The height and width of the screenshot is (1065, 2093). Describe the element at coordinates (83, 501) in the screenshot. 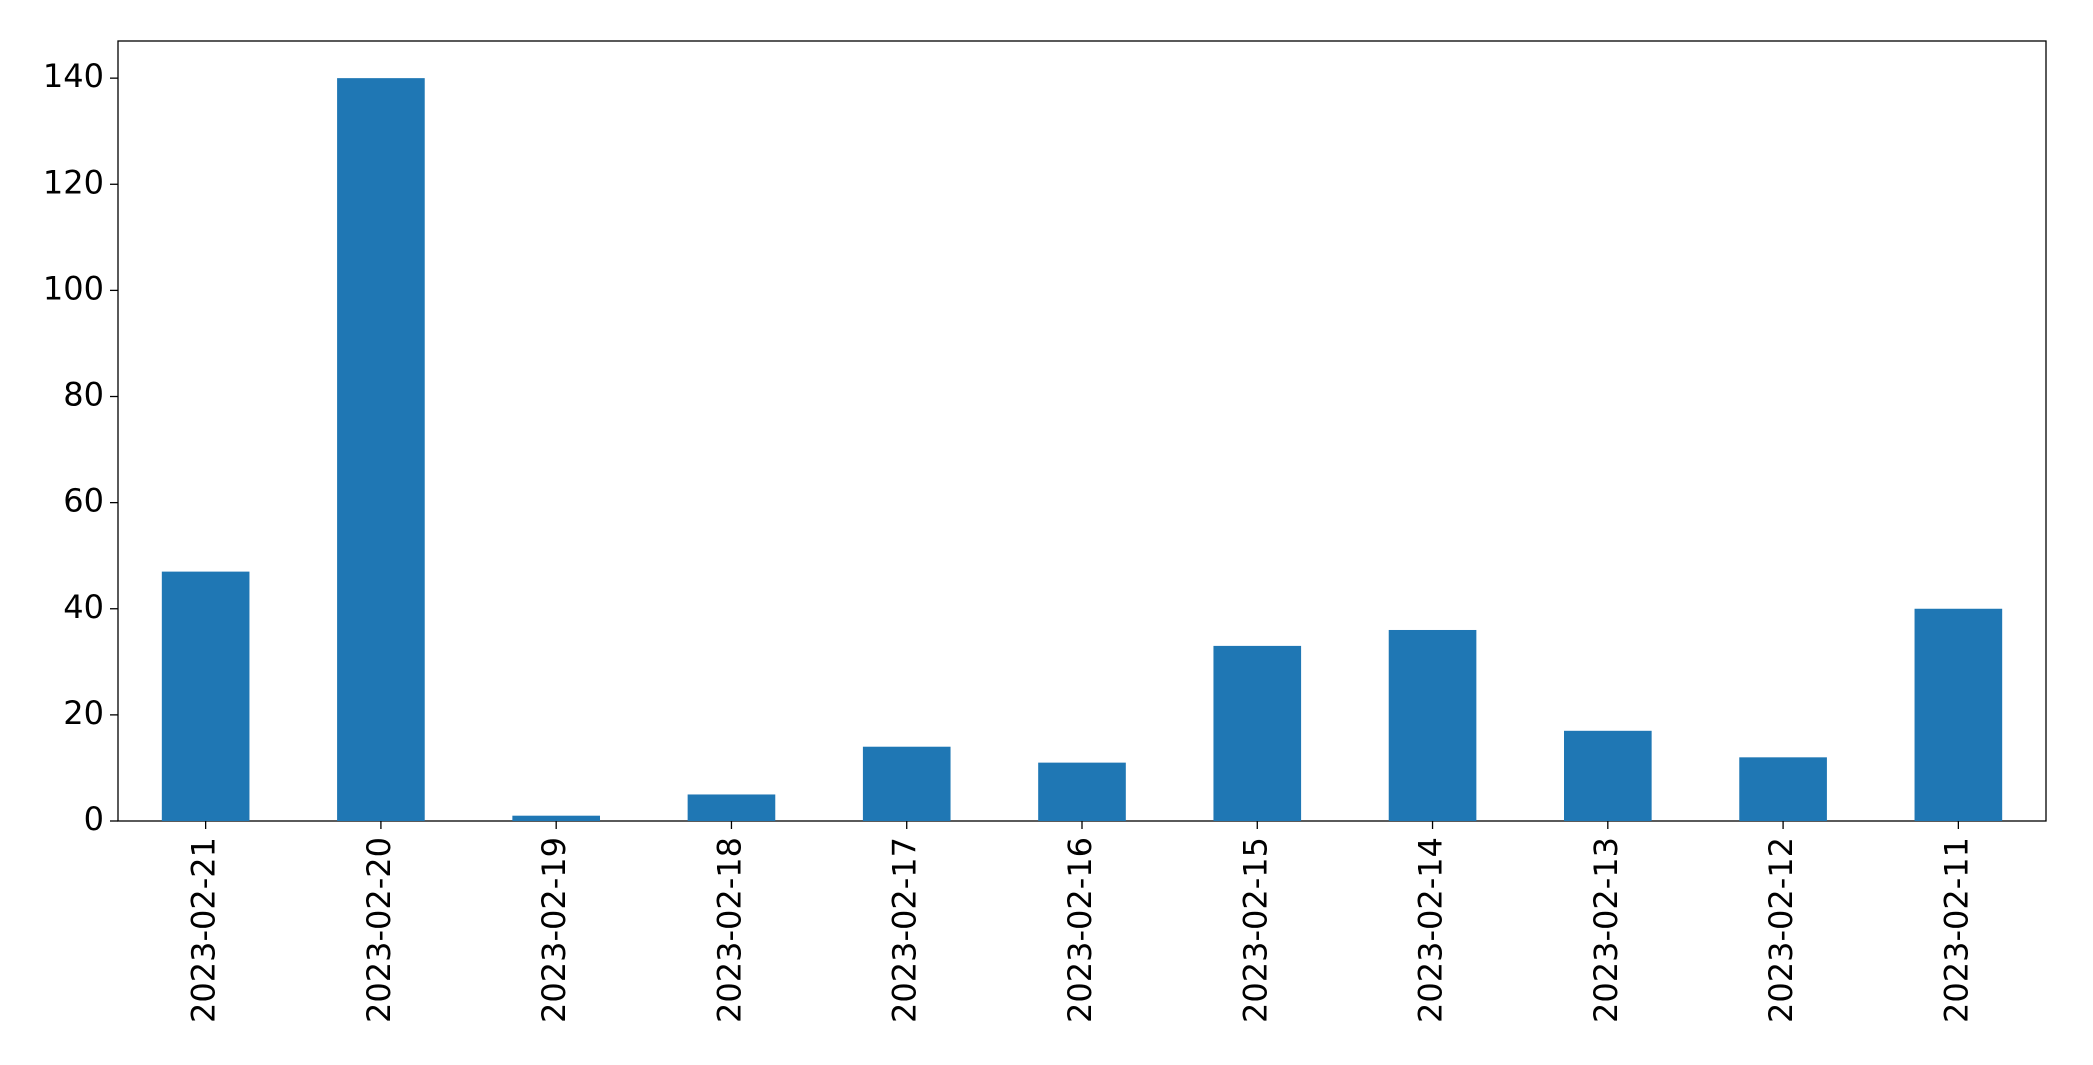

I see `y-tick-label: 60` at that location.